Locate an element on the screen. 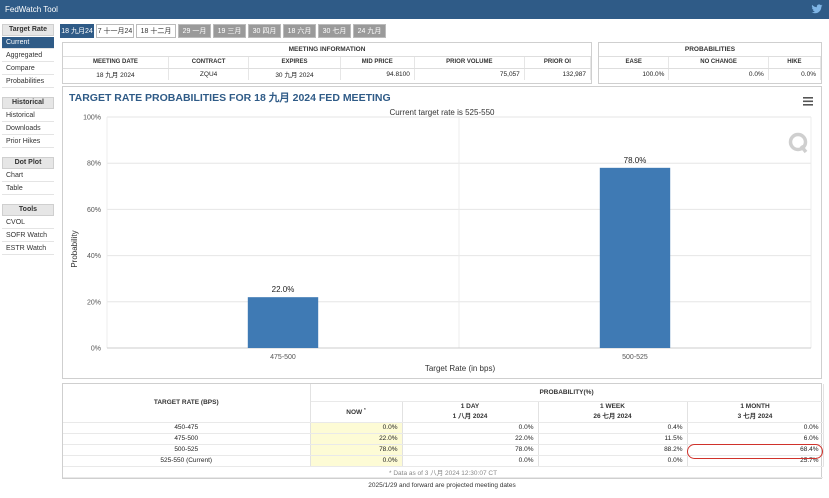  chart-subtitle: Current target rate is 525-550 is located at coordinates (442, 112).